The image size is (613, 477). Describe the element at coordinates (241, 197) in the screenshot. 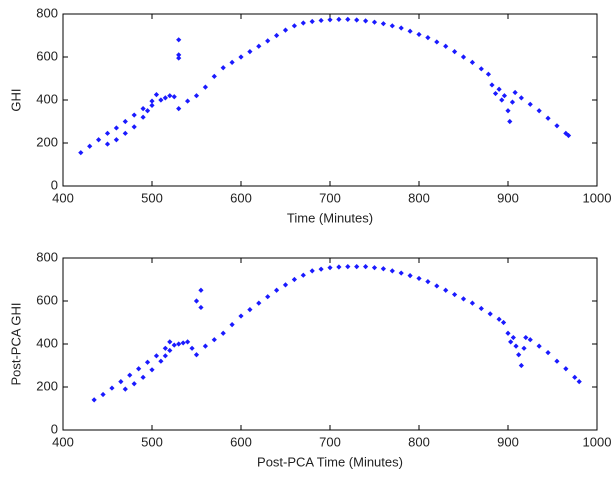

I see `x-tick-label: 600` at that location.